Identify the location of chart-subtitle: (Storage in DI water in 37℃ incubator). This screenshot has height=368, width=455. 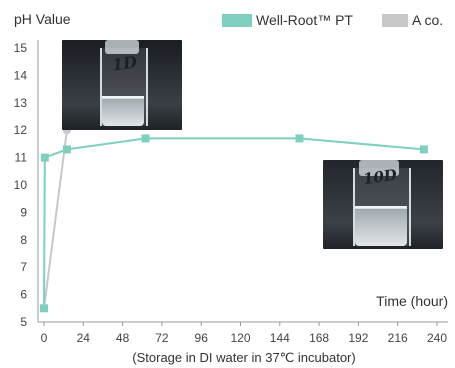
(243, 357).